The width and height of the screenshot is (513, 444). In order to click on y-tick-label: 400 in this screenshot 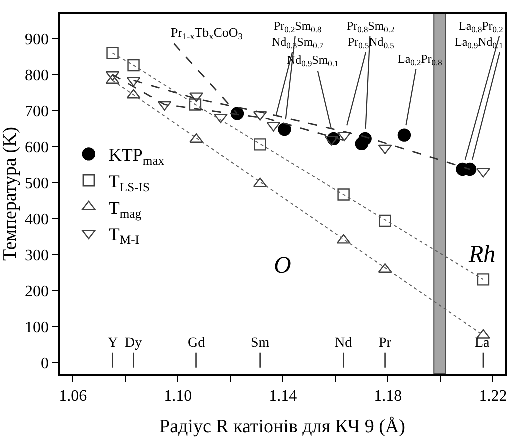, I will do `click(37, 219)`.